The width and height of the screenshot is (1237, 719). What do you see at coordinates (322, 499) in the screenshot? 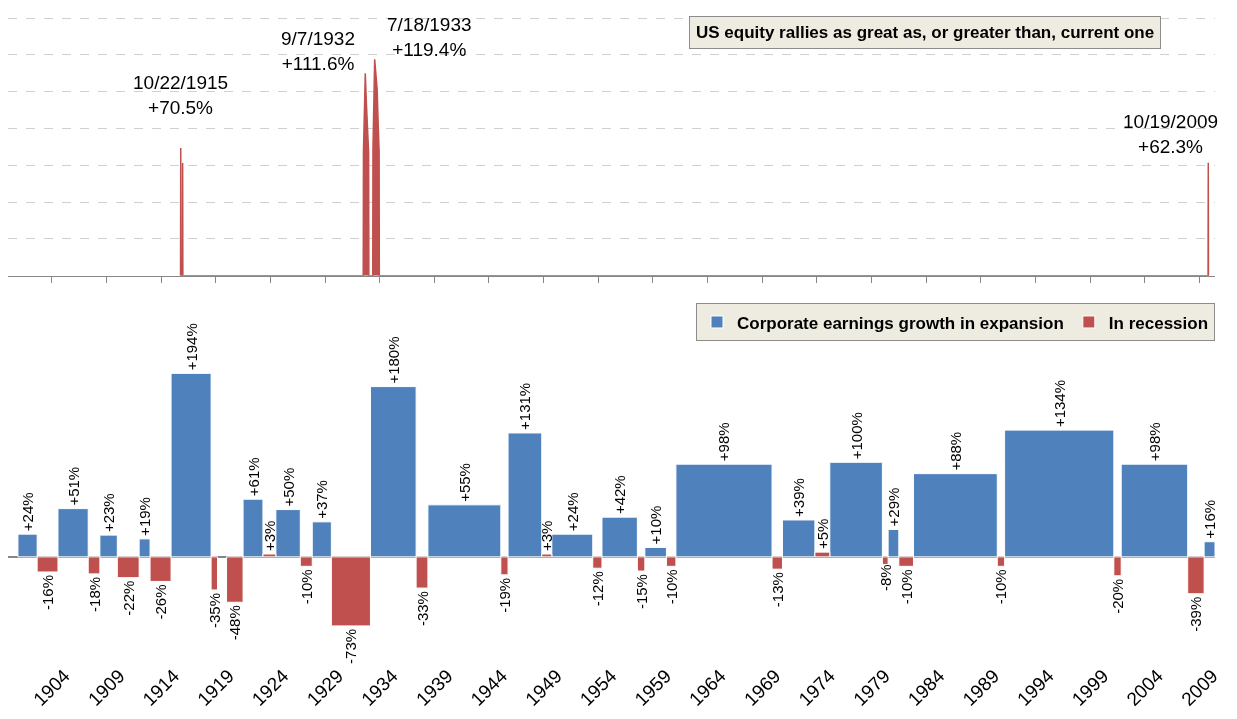
I see `data-label: +37%` at bounding box center [322, 499].